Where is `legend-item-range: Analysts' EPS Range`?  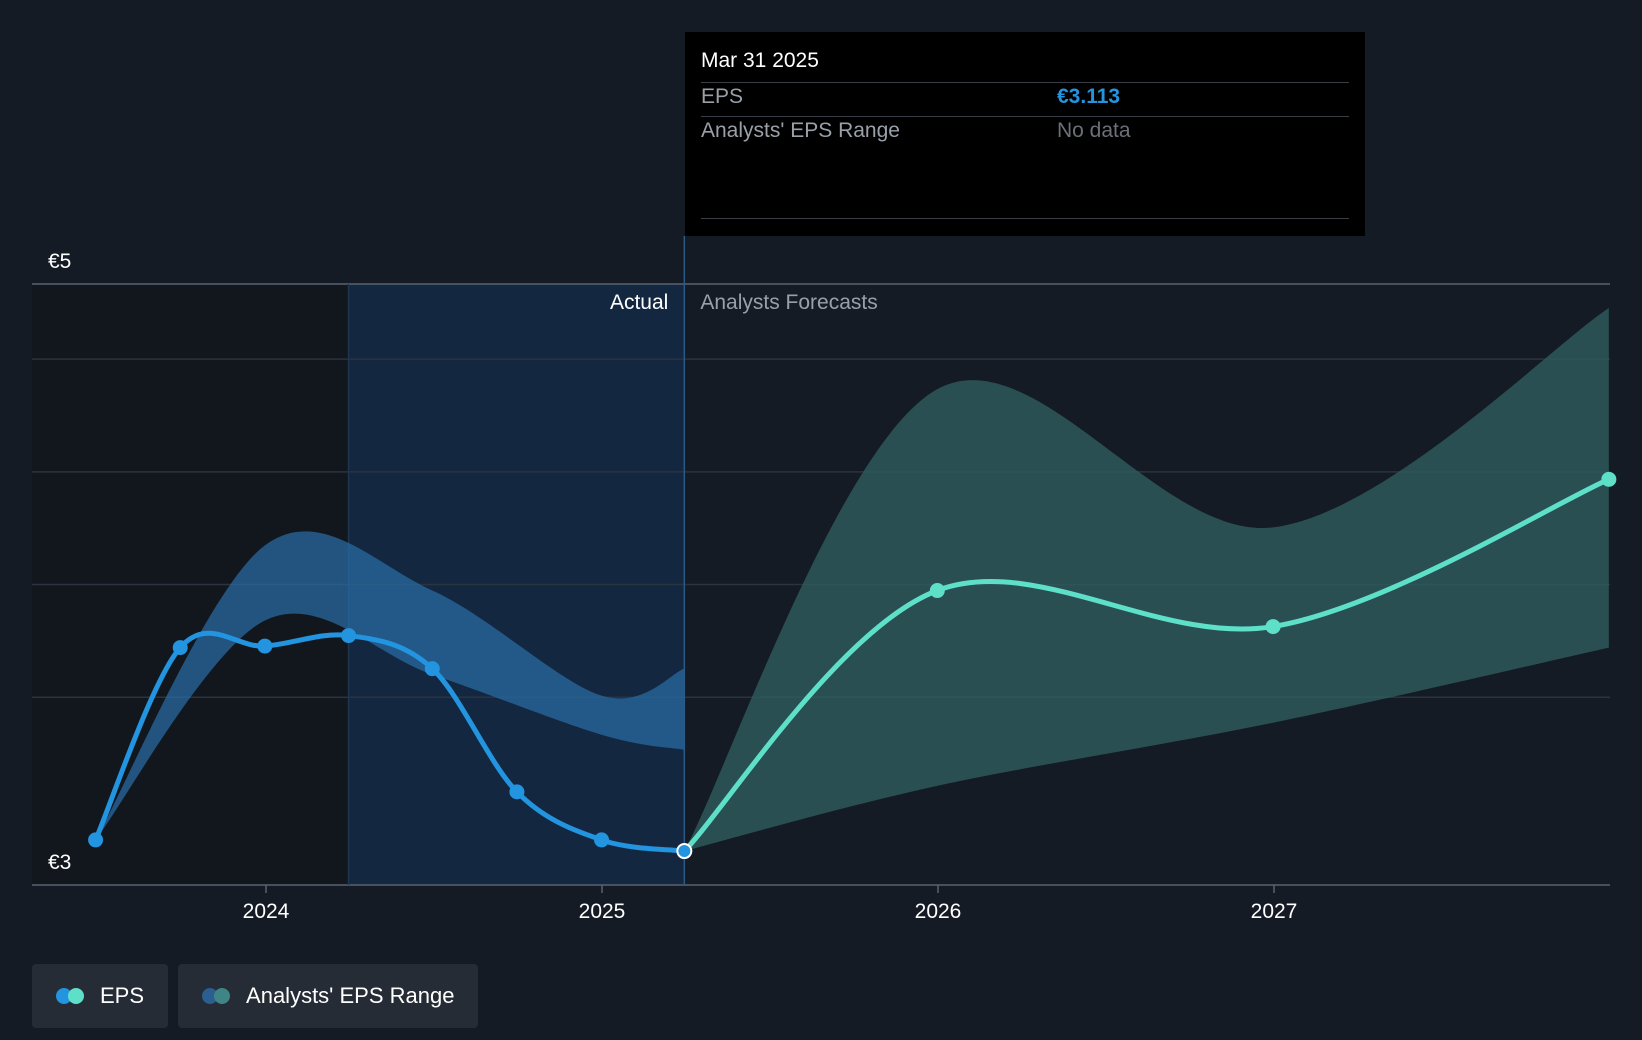
legend-item-range: Analysts' EPS Range is located at coordinates (328, 996).